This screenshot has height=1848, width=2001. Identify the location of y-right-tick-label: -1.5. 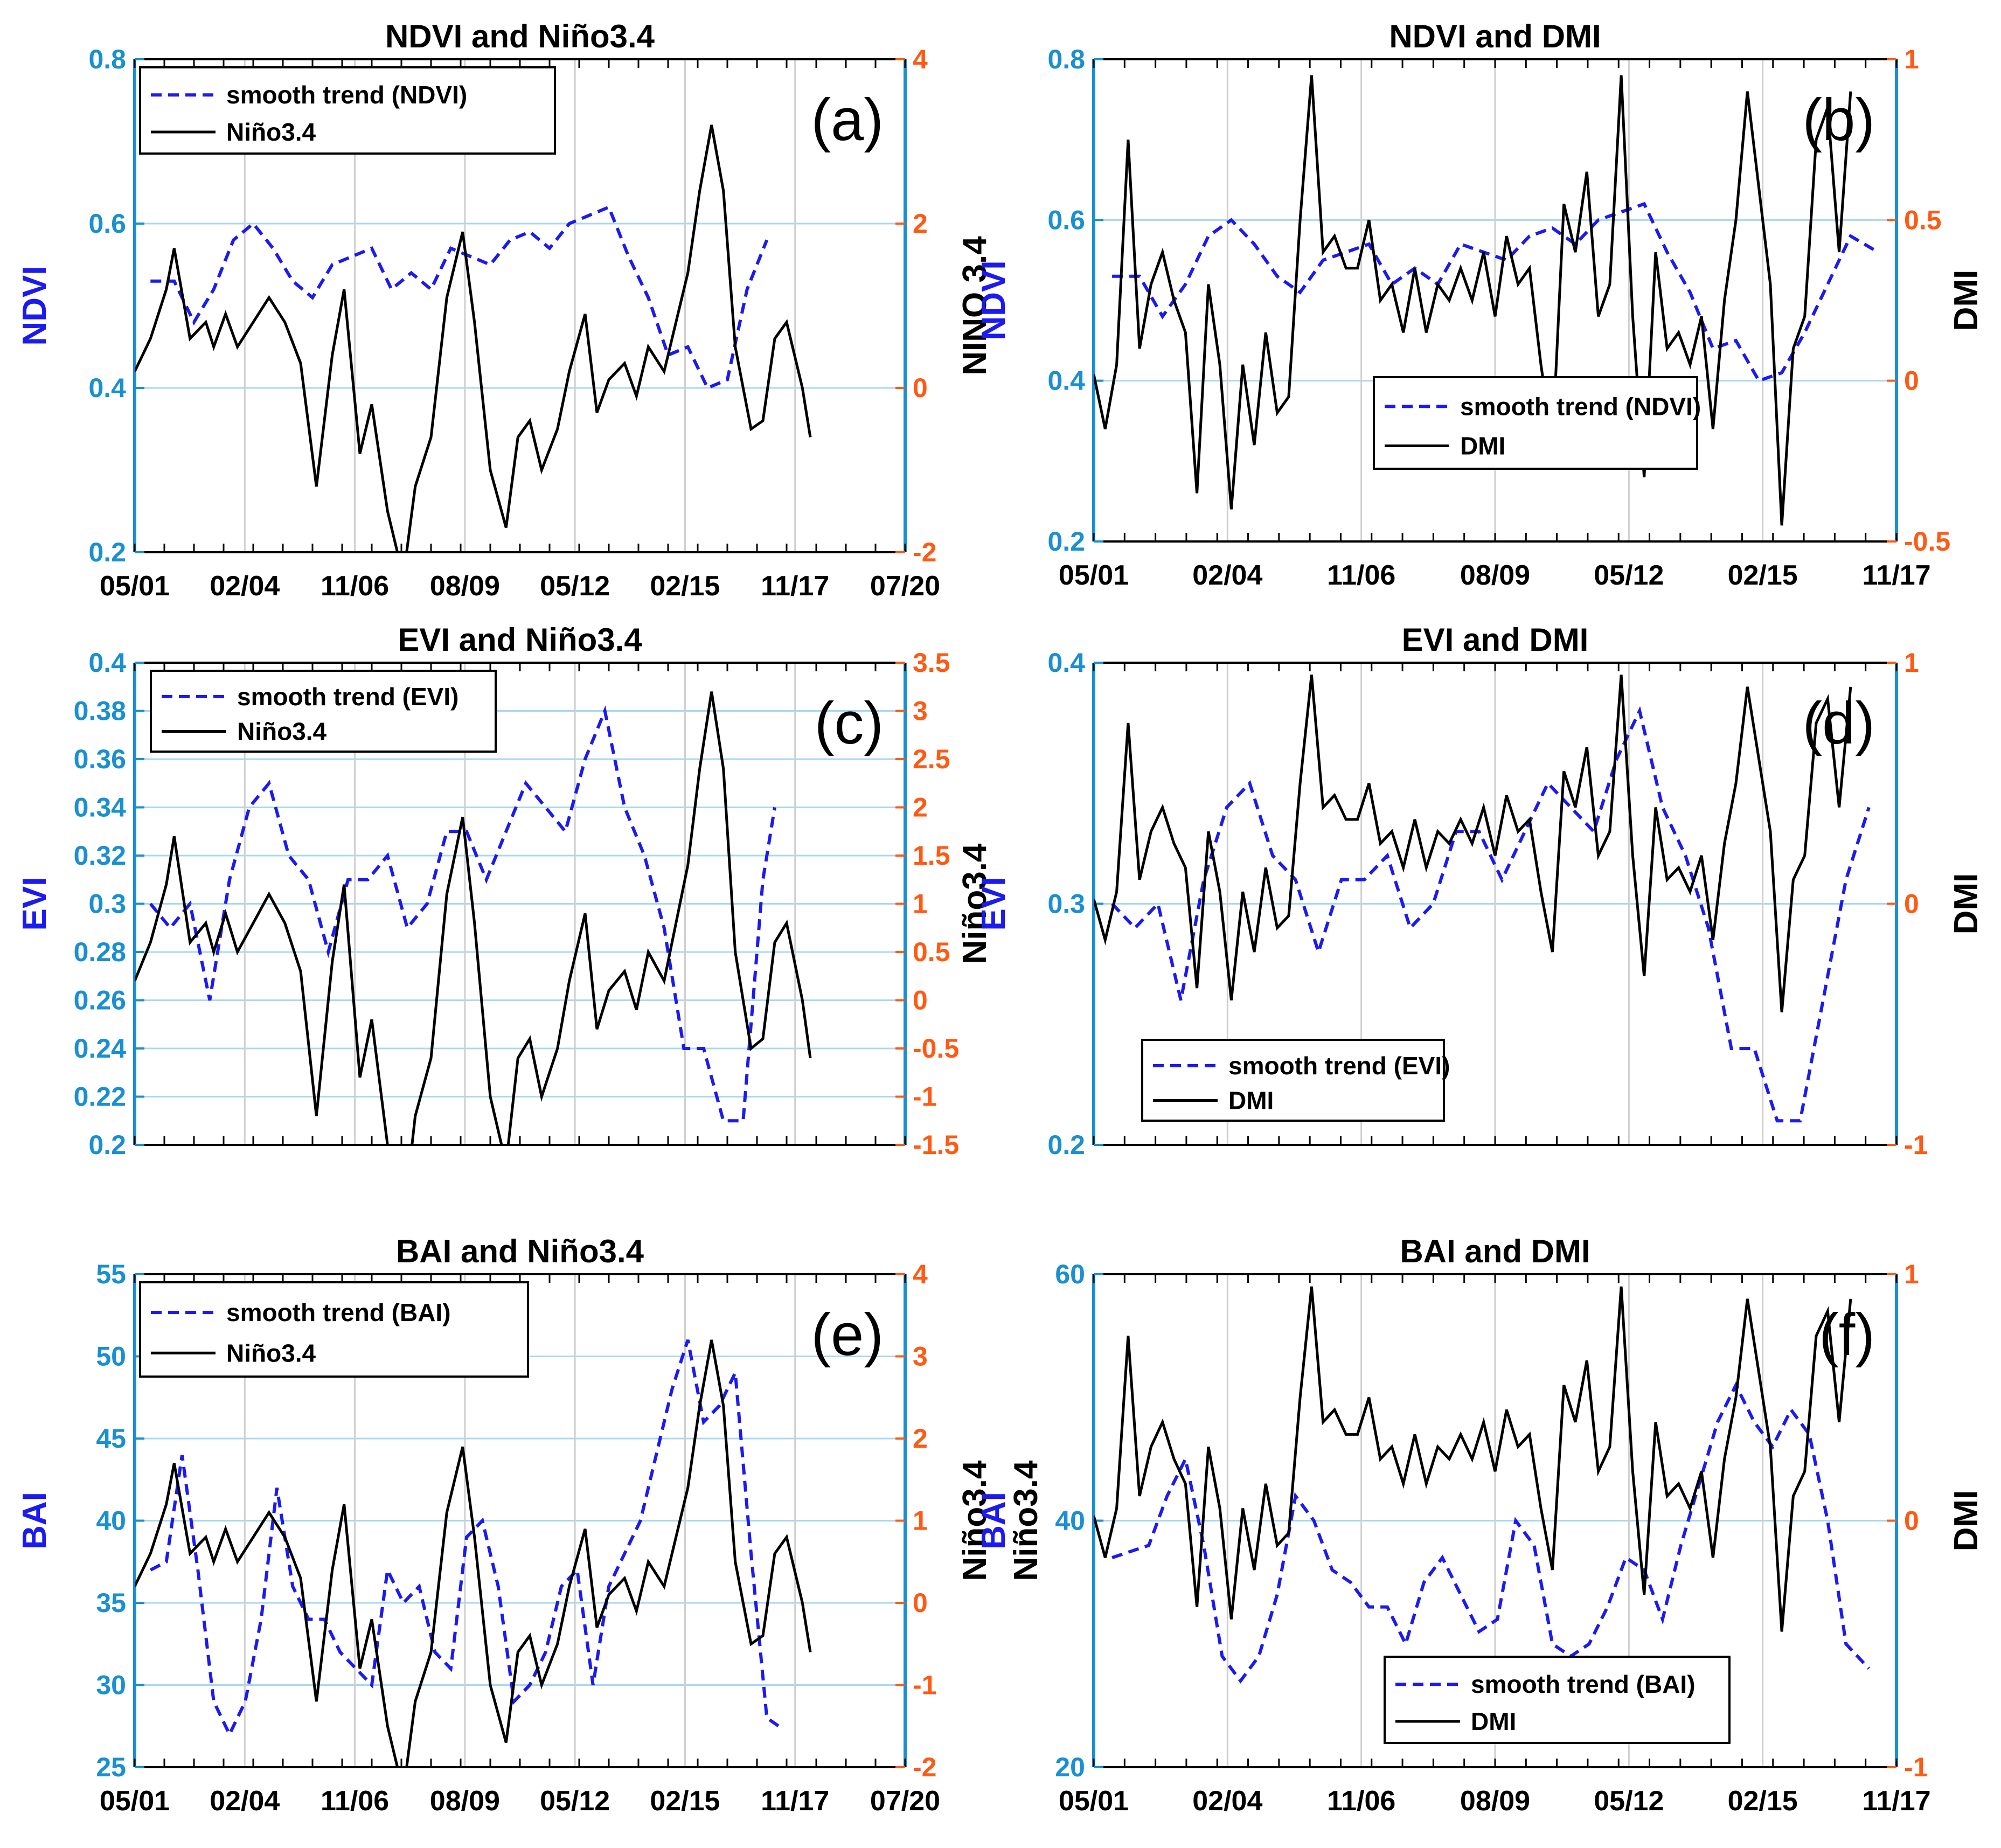
(936, 1145).